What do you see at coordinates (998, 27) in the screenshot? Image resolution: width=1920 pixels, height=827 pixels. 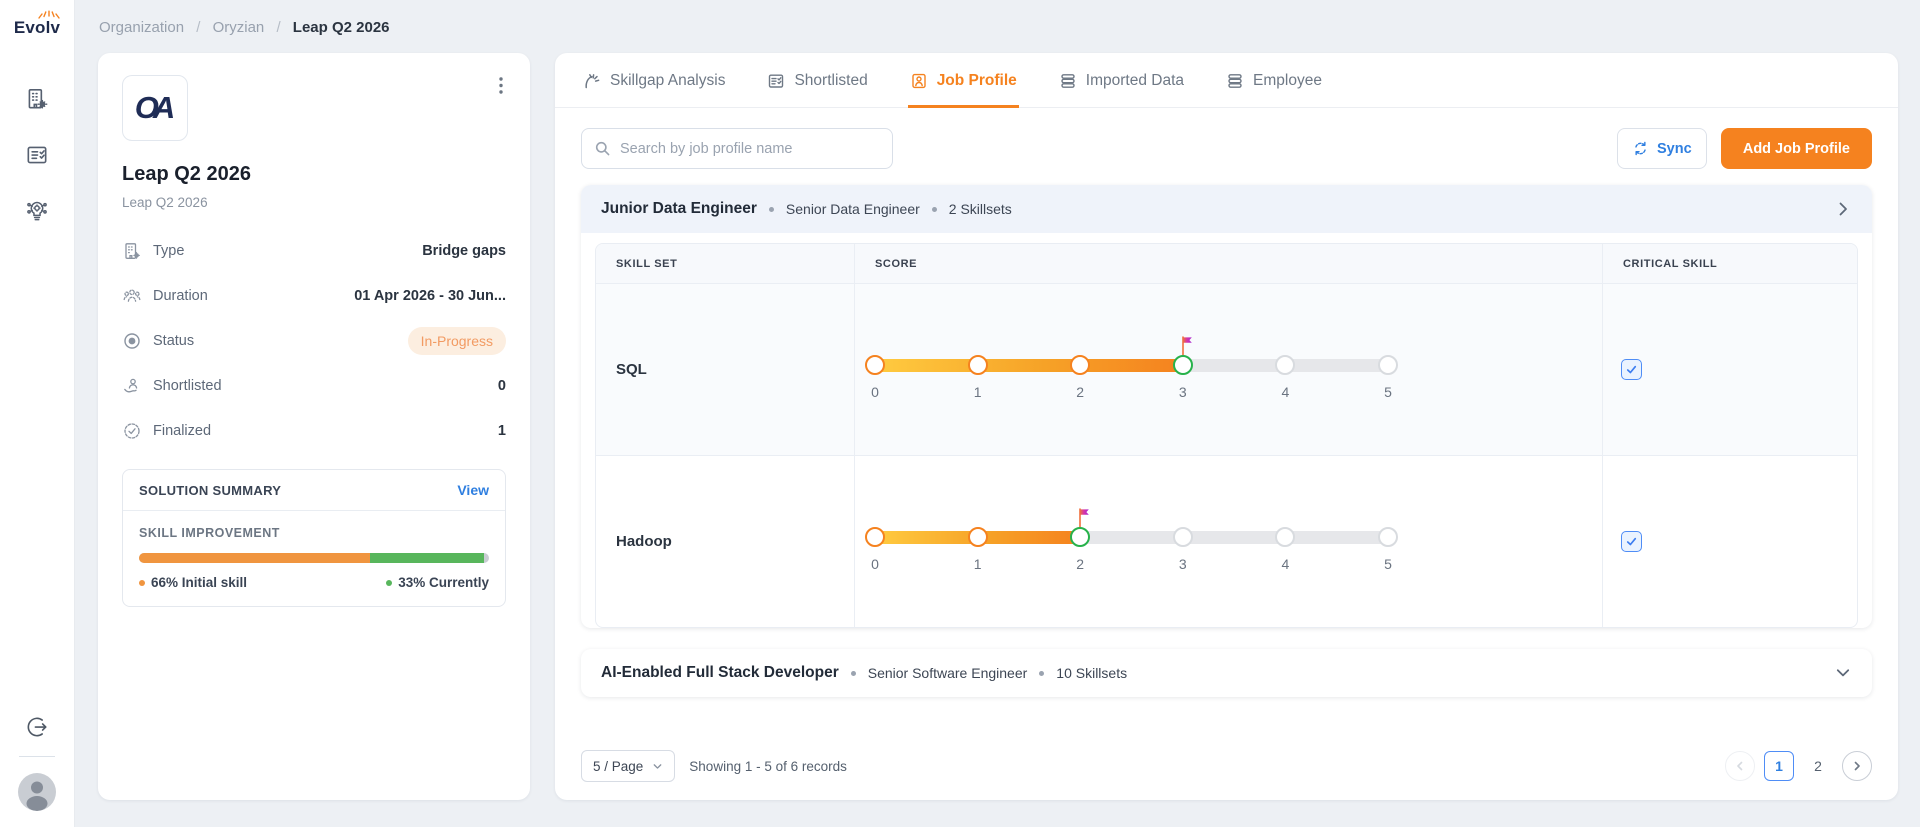 I see `breadcrumb: Organization / Oryzian / Leap Q2 2026` at bounding box center [998, 27].